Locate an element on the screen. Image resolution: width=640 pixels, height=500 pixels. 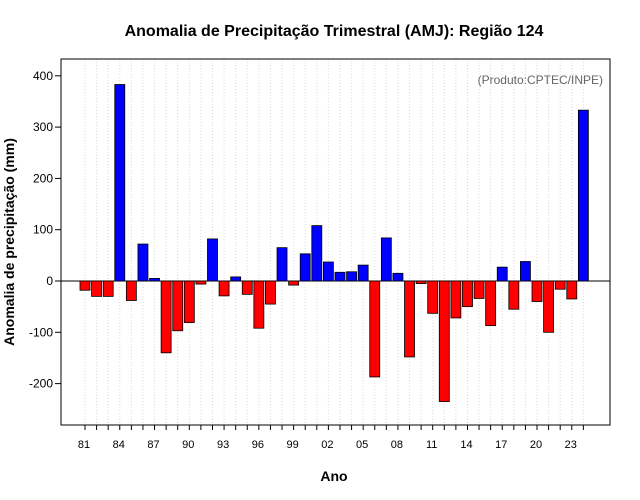
bar-2004 is located at coordinates (351, 276).